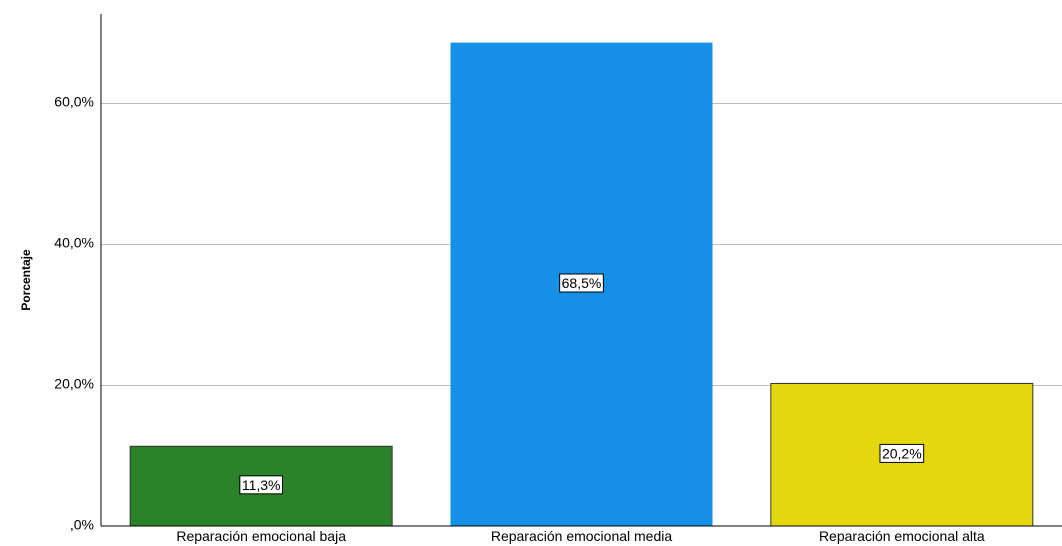 The width and height of the screenshot is (1062, 546). What do you see at coordinates (82, 525) in the screenshot?
I see `y-tick-label: ,0%` at bounding box center [82, 525].